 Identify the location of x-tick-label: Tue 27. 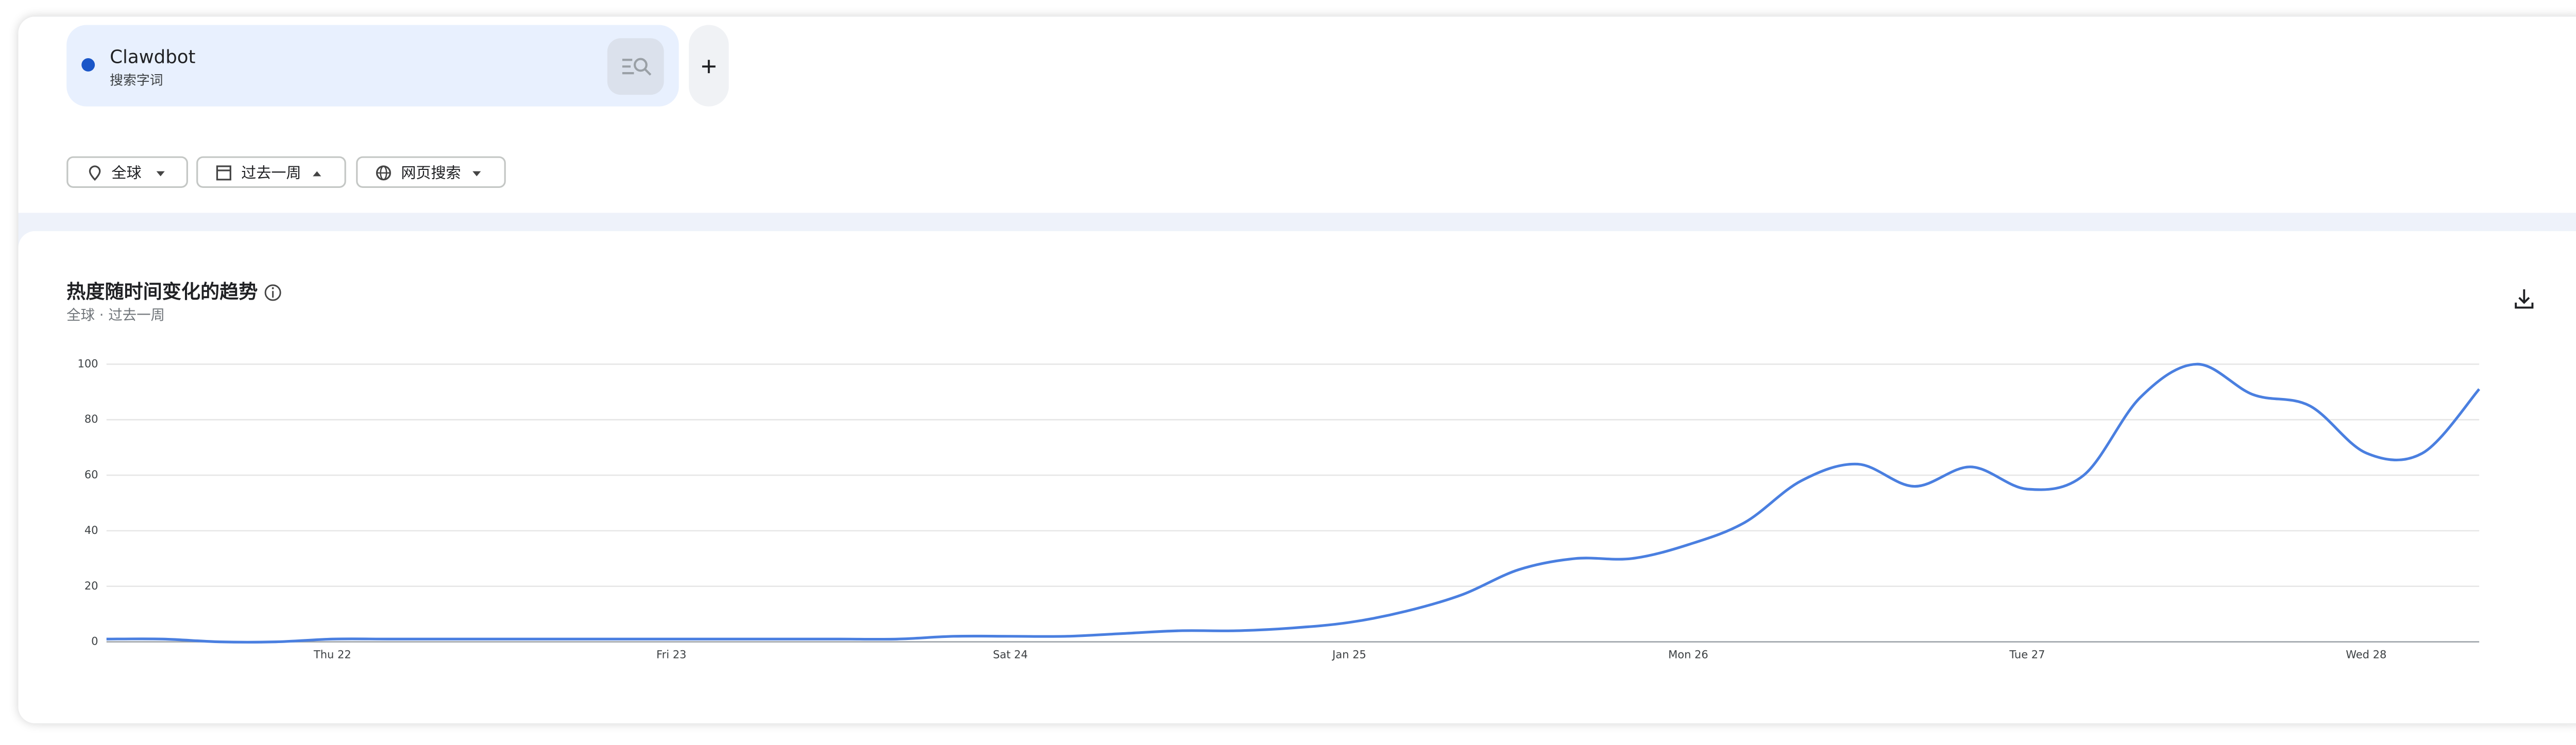
(2027, 654).